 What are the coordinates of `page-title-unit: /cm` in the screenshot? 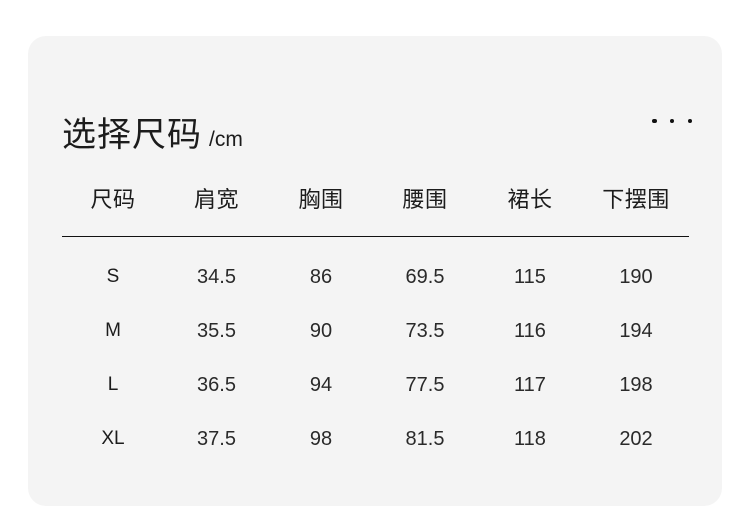 It's located at (226, 139).